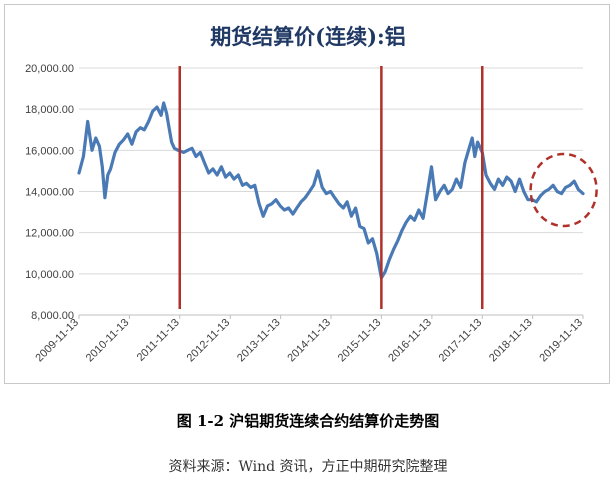 This screenshot has width=616, height=482. What do you see at coordinates (511, 341) in the screenshot?
I see `x-tick-label: 2018-11-13` at bounding box center [511, 341].